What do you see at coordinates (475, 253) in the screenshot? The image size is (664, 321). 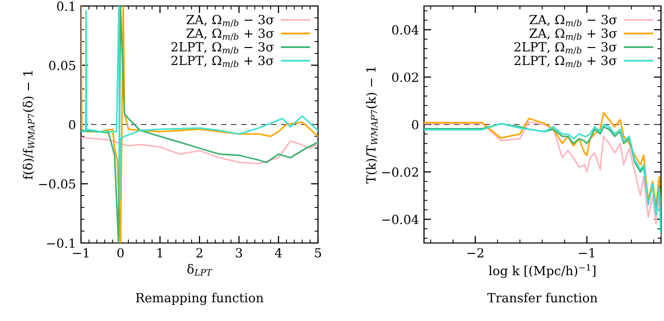 I see `x-tick-label: −2` at bounding box center [475, 253].